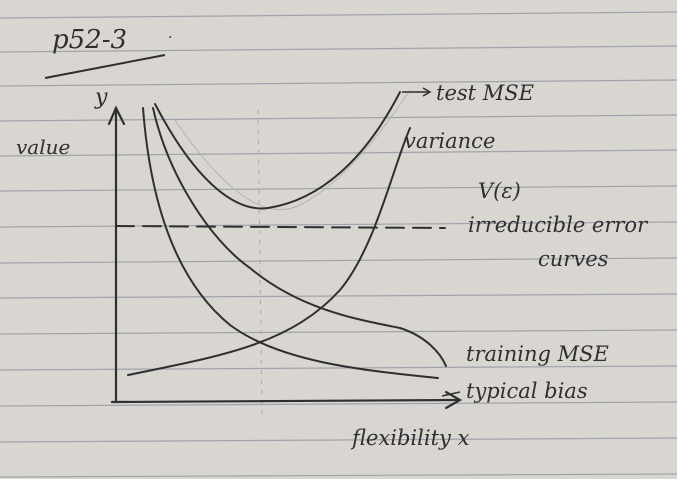 Image resolution: width=677 pixels, height=479 pixels. What do you see at coordinates (427, 92) in the screenshot?
I see `test-mse-pointer-head` at bounding box center [427, 92].